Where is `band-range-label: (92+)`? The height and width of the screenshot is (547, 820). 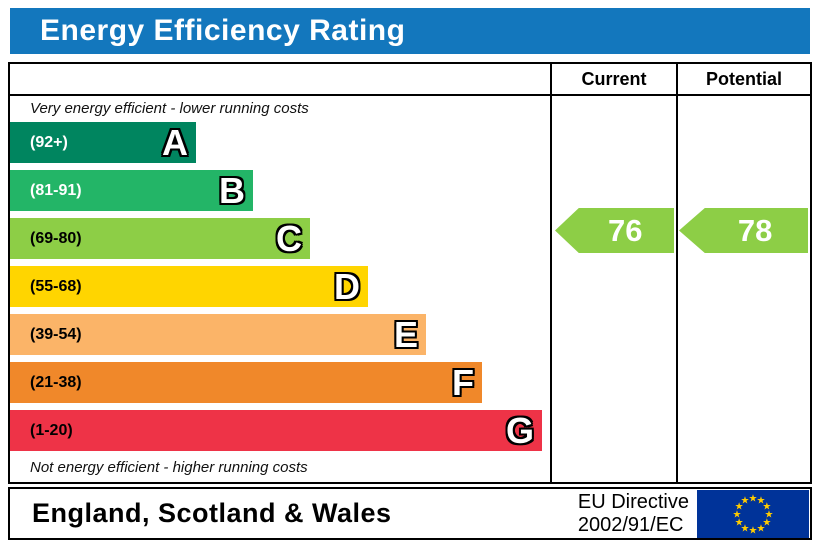
band-range-label: (92+) is located at coordinates (49, 142).